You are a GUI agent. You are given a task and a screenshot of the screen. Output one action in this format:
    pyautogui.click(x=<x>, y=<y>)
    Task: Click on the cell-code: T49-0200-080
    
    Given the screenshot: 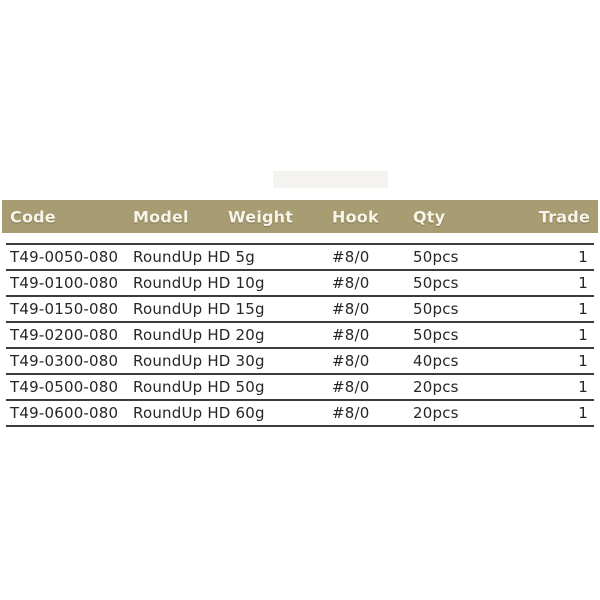 What is the action you would take?
    pyautogui.click(x=64, y=335)
    